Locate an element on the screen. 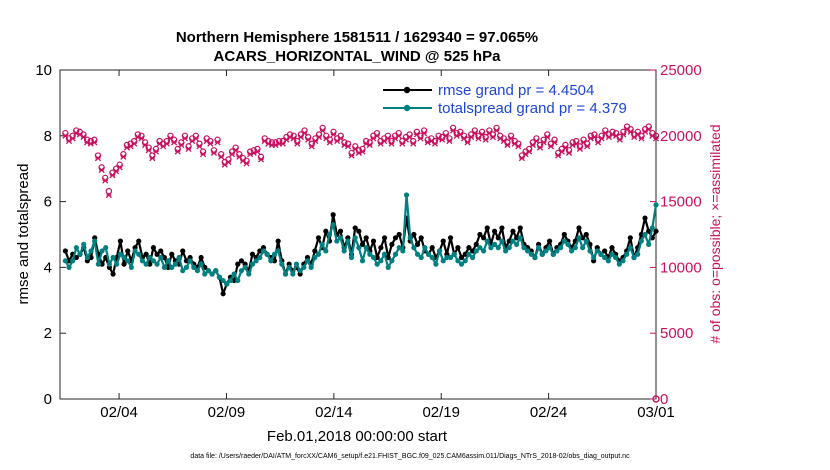 The height and width of the screenshot is (470, 830). x-tick-label: 02/09 is located at coordinates (227, 412).